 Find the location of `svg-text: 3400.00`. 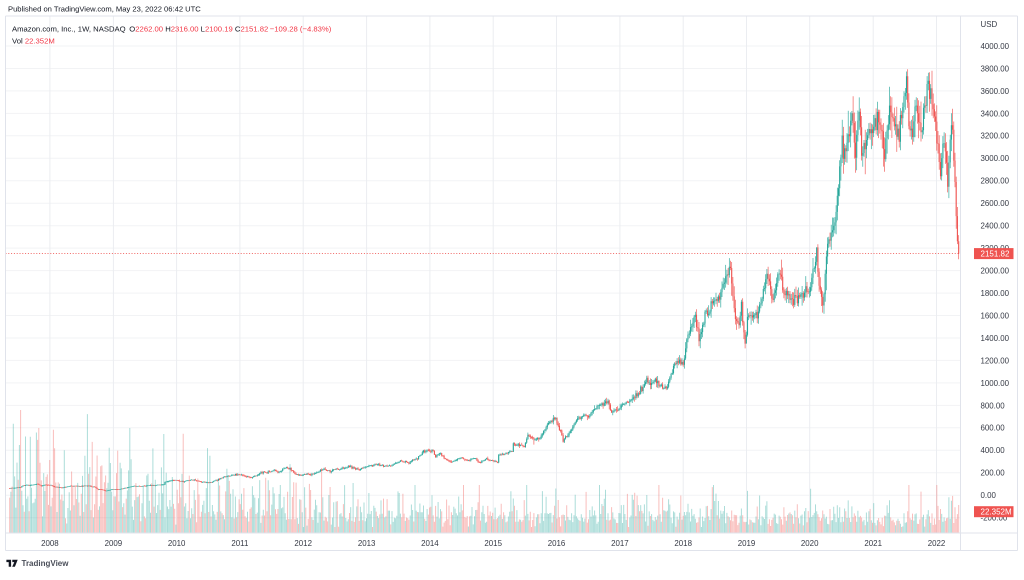

svg-text: 3400.00 is located at coordinates (995, 113).